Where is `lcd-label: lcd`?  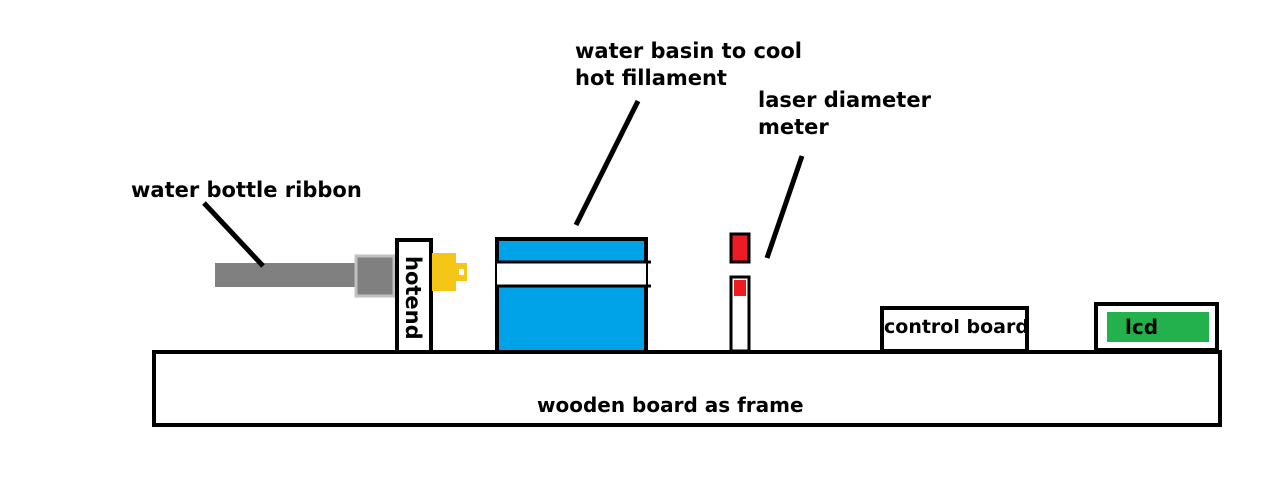 lcd-label: lcd is located at coordinates (1141, 327).